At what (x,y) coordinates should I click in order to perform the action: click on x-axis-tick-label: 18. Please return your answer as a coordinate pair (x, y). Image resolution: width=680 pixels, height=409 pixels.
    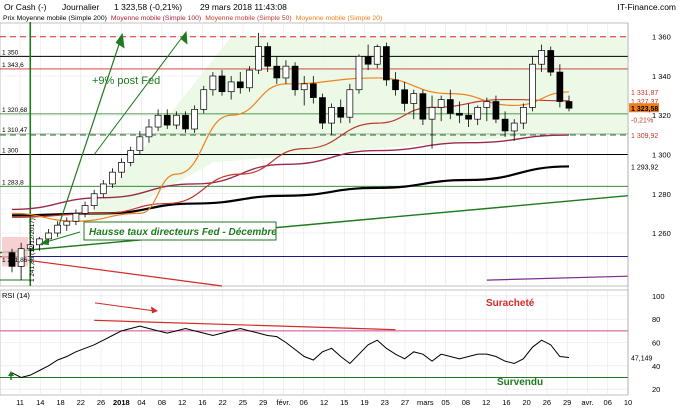
    Looking at the image, I should click on (60, 402).